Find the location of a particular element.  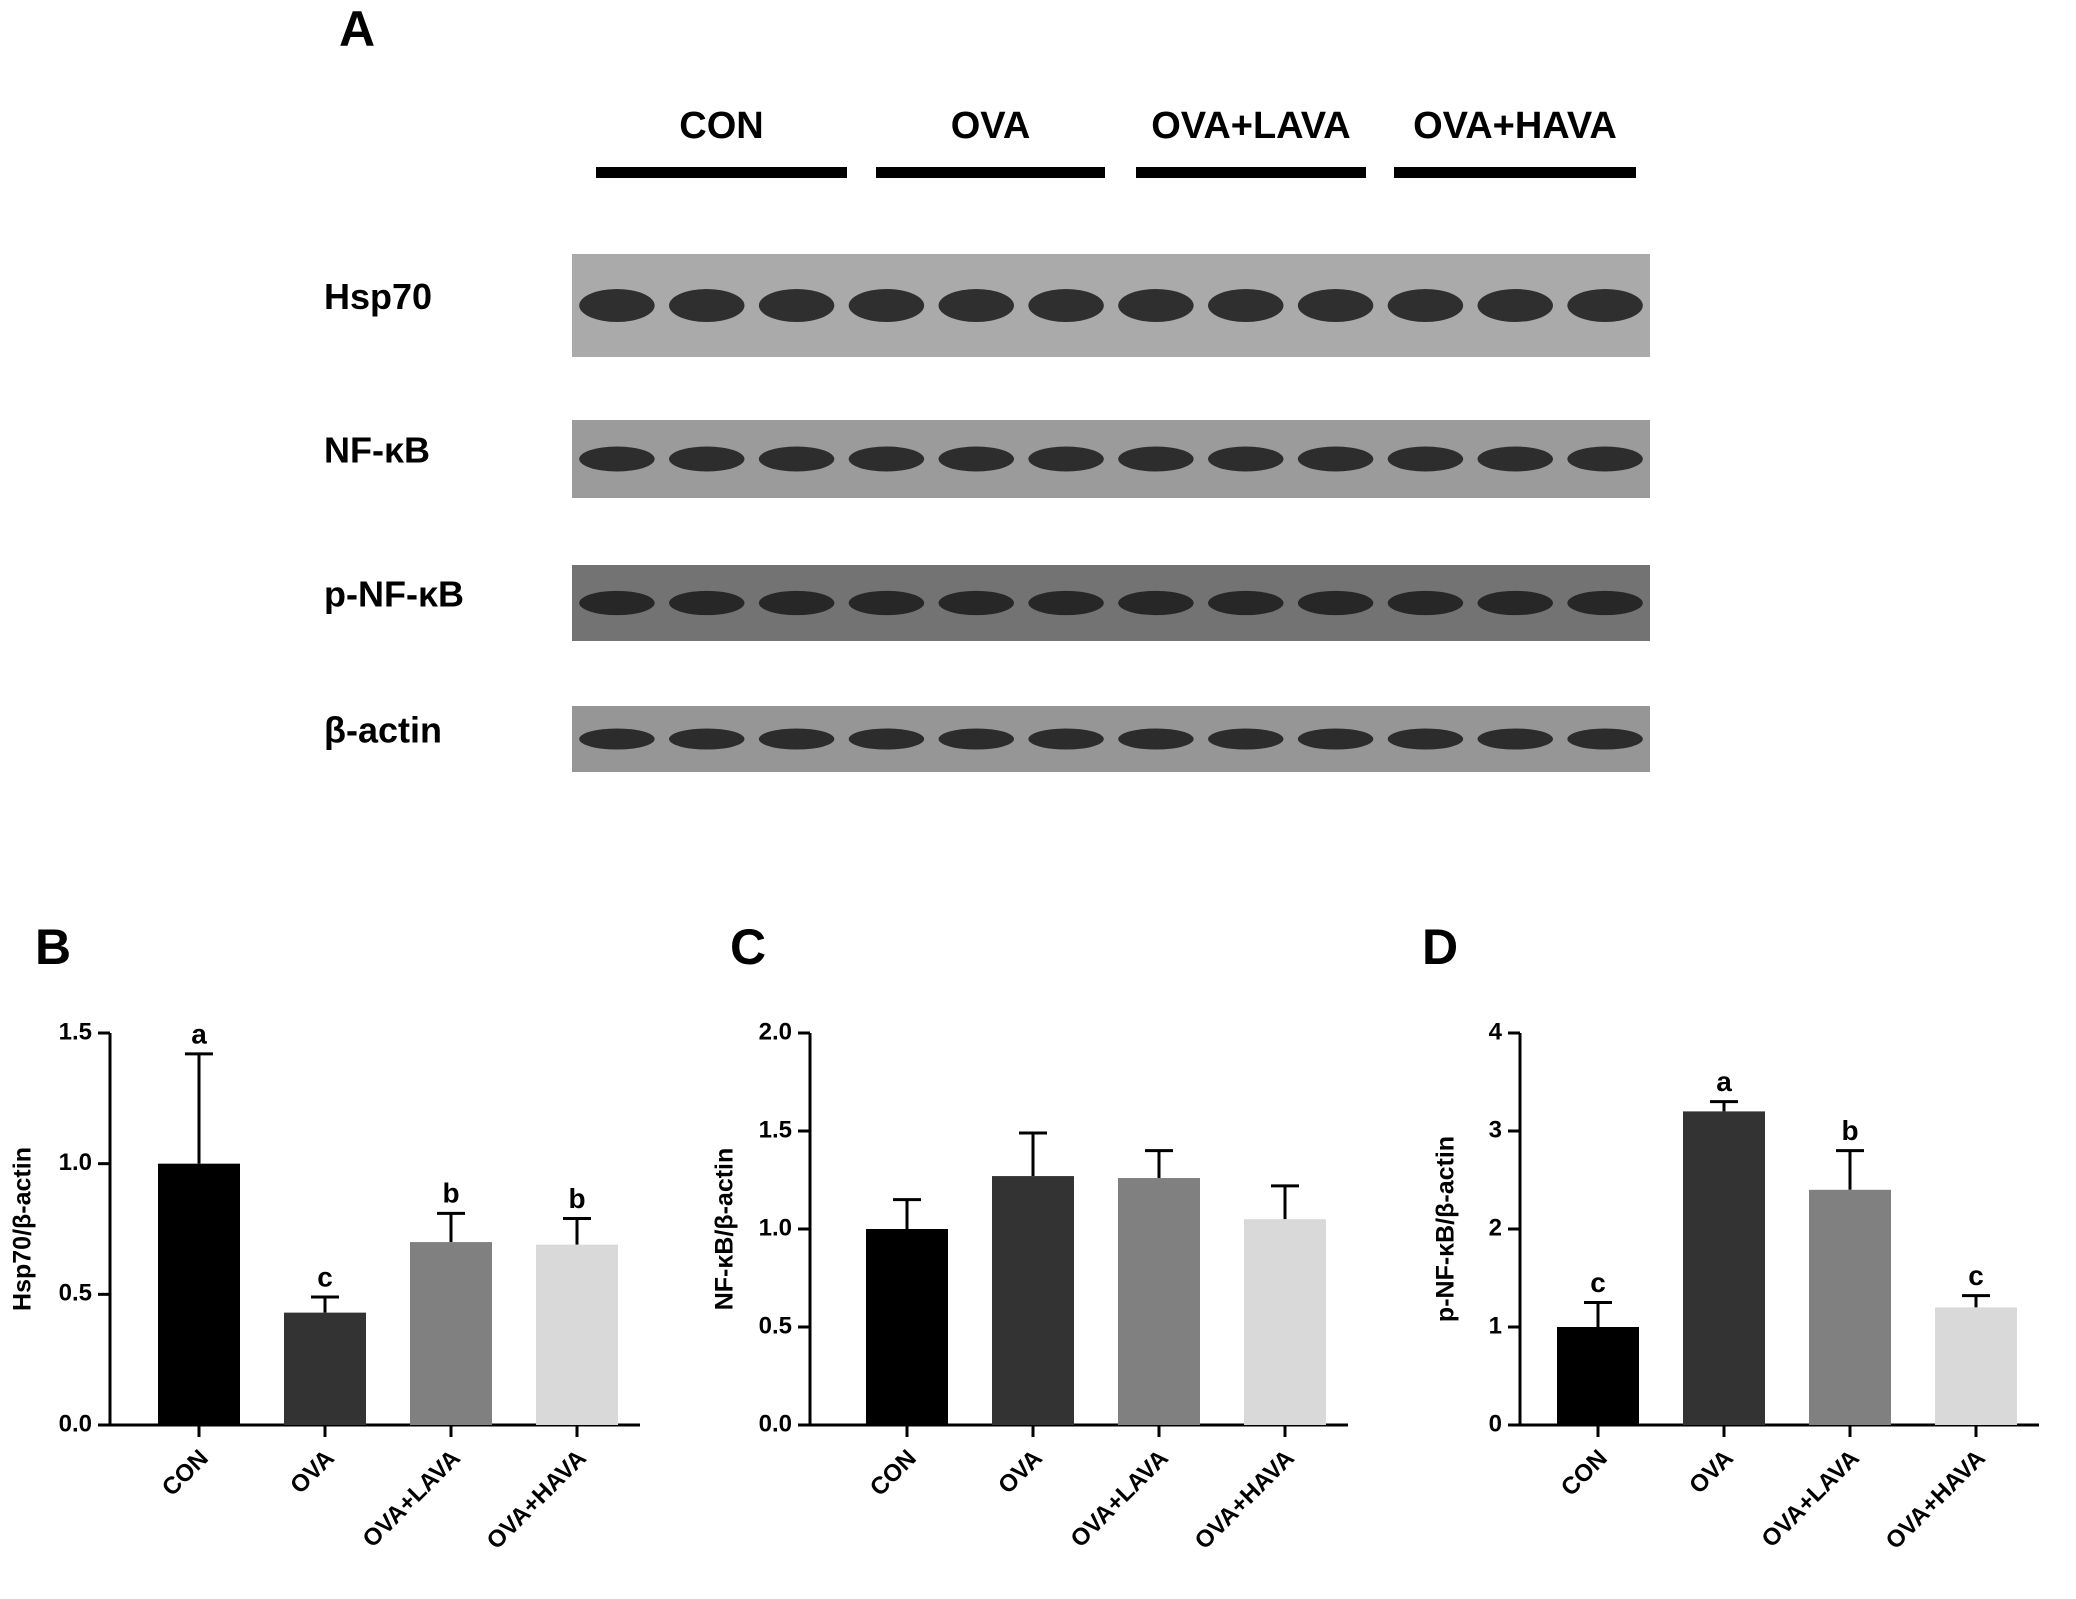

y-tick-label: 2 is located at coordinates (1495, 1227).